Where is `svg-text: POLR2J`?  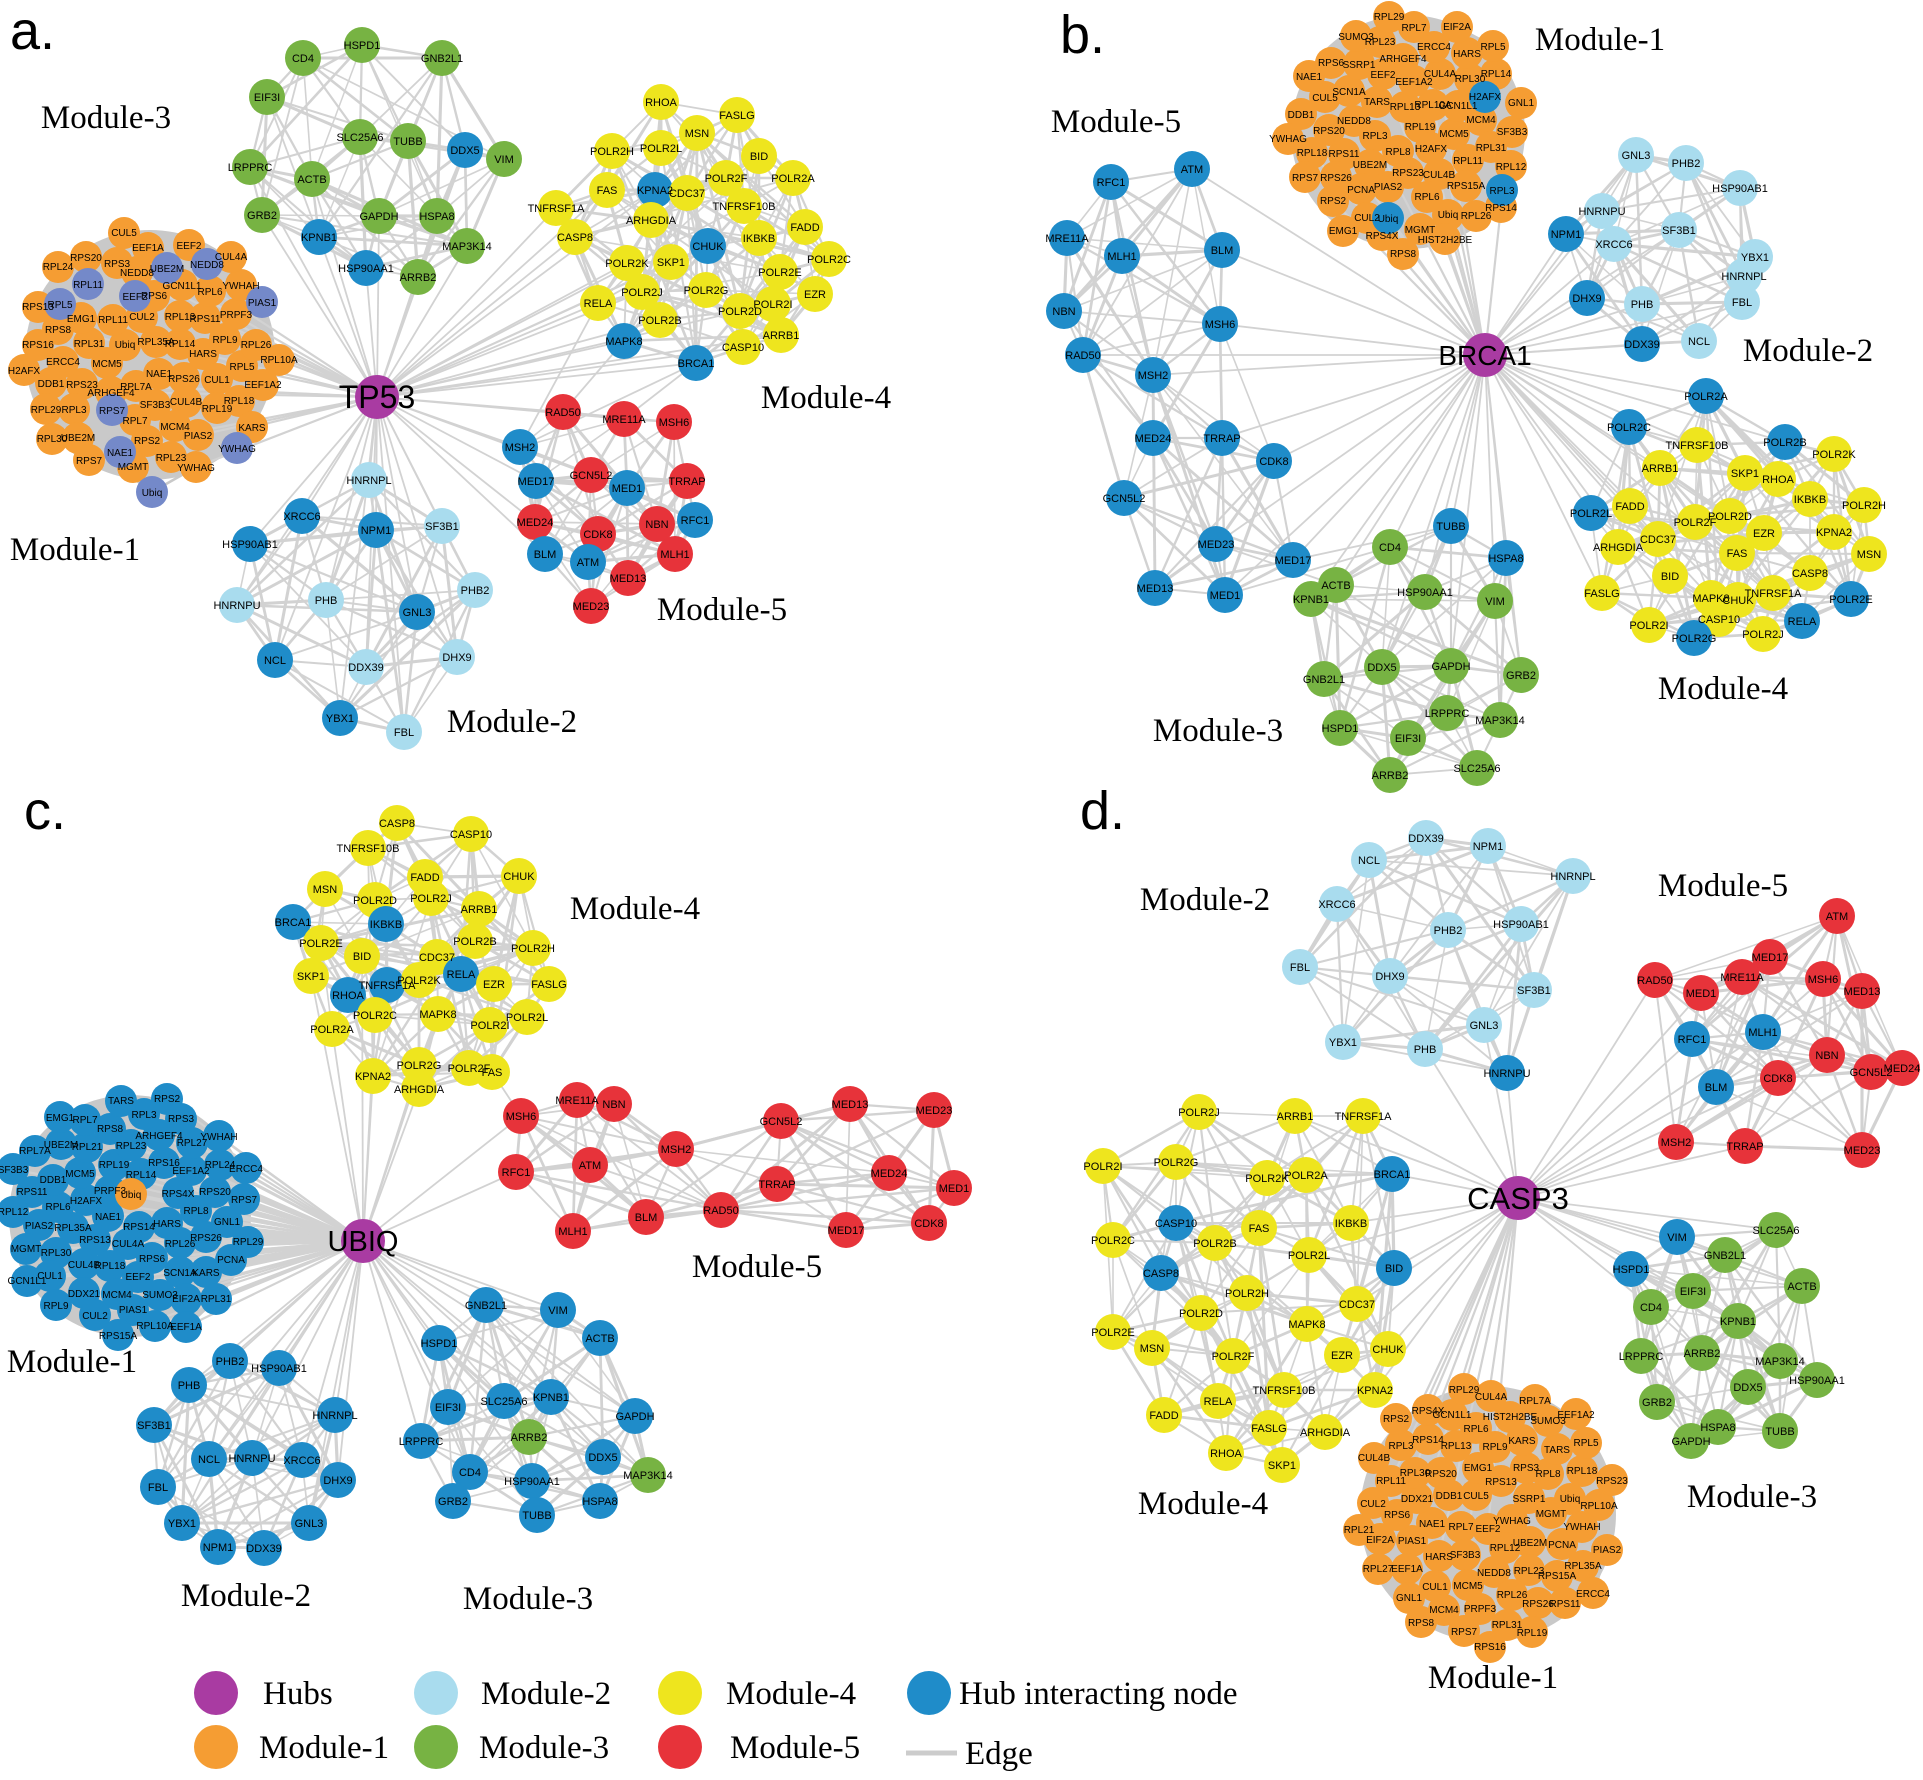 svg-text: POLR2J is located at coordinates (431, 899).